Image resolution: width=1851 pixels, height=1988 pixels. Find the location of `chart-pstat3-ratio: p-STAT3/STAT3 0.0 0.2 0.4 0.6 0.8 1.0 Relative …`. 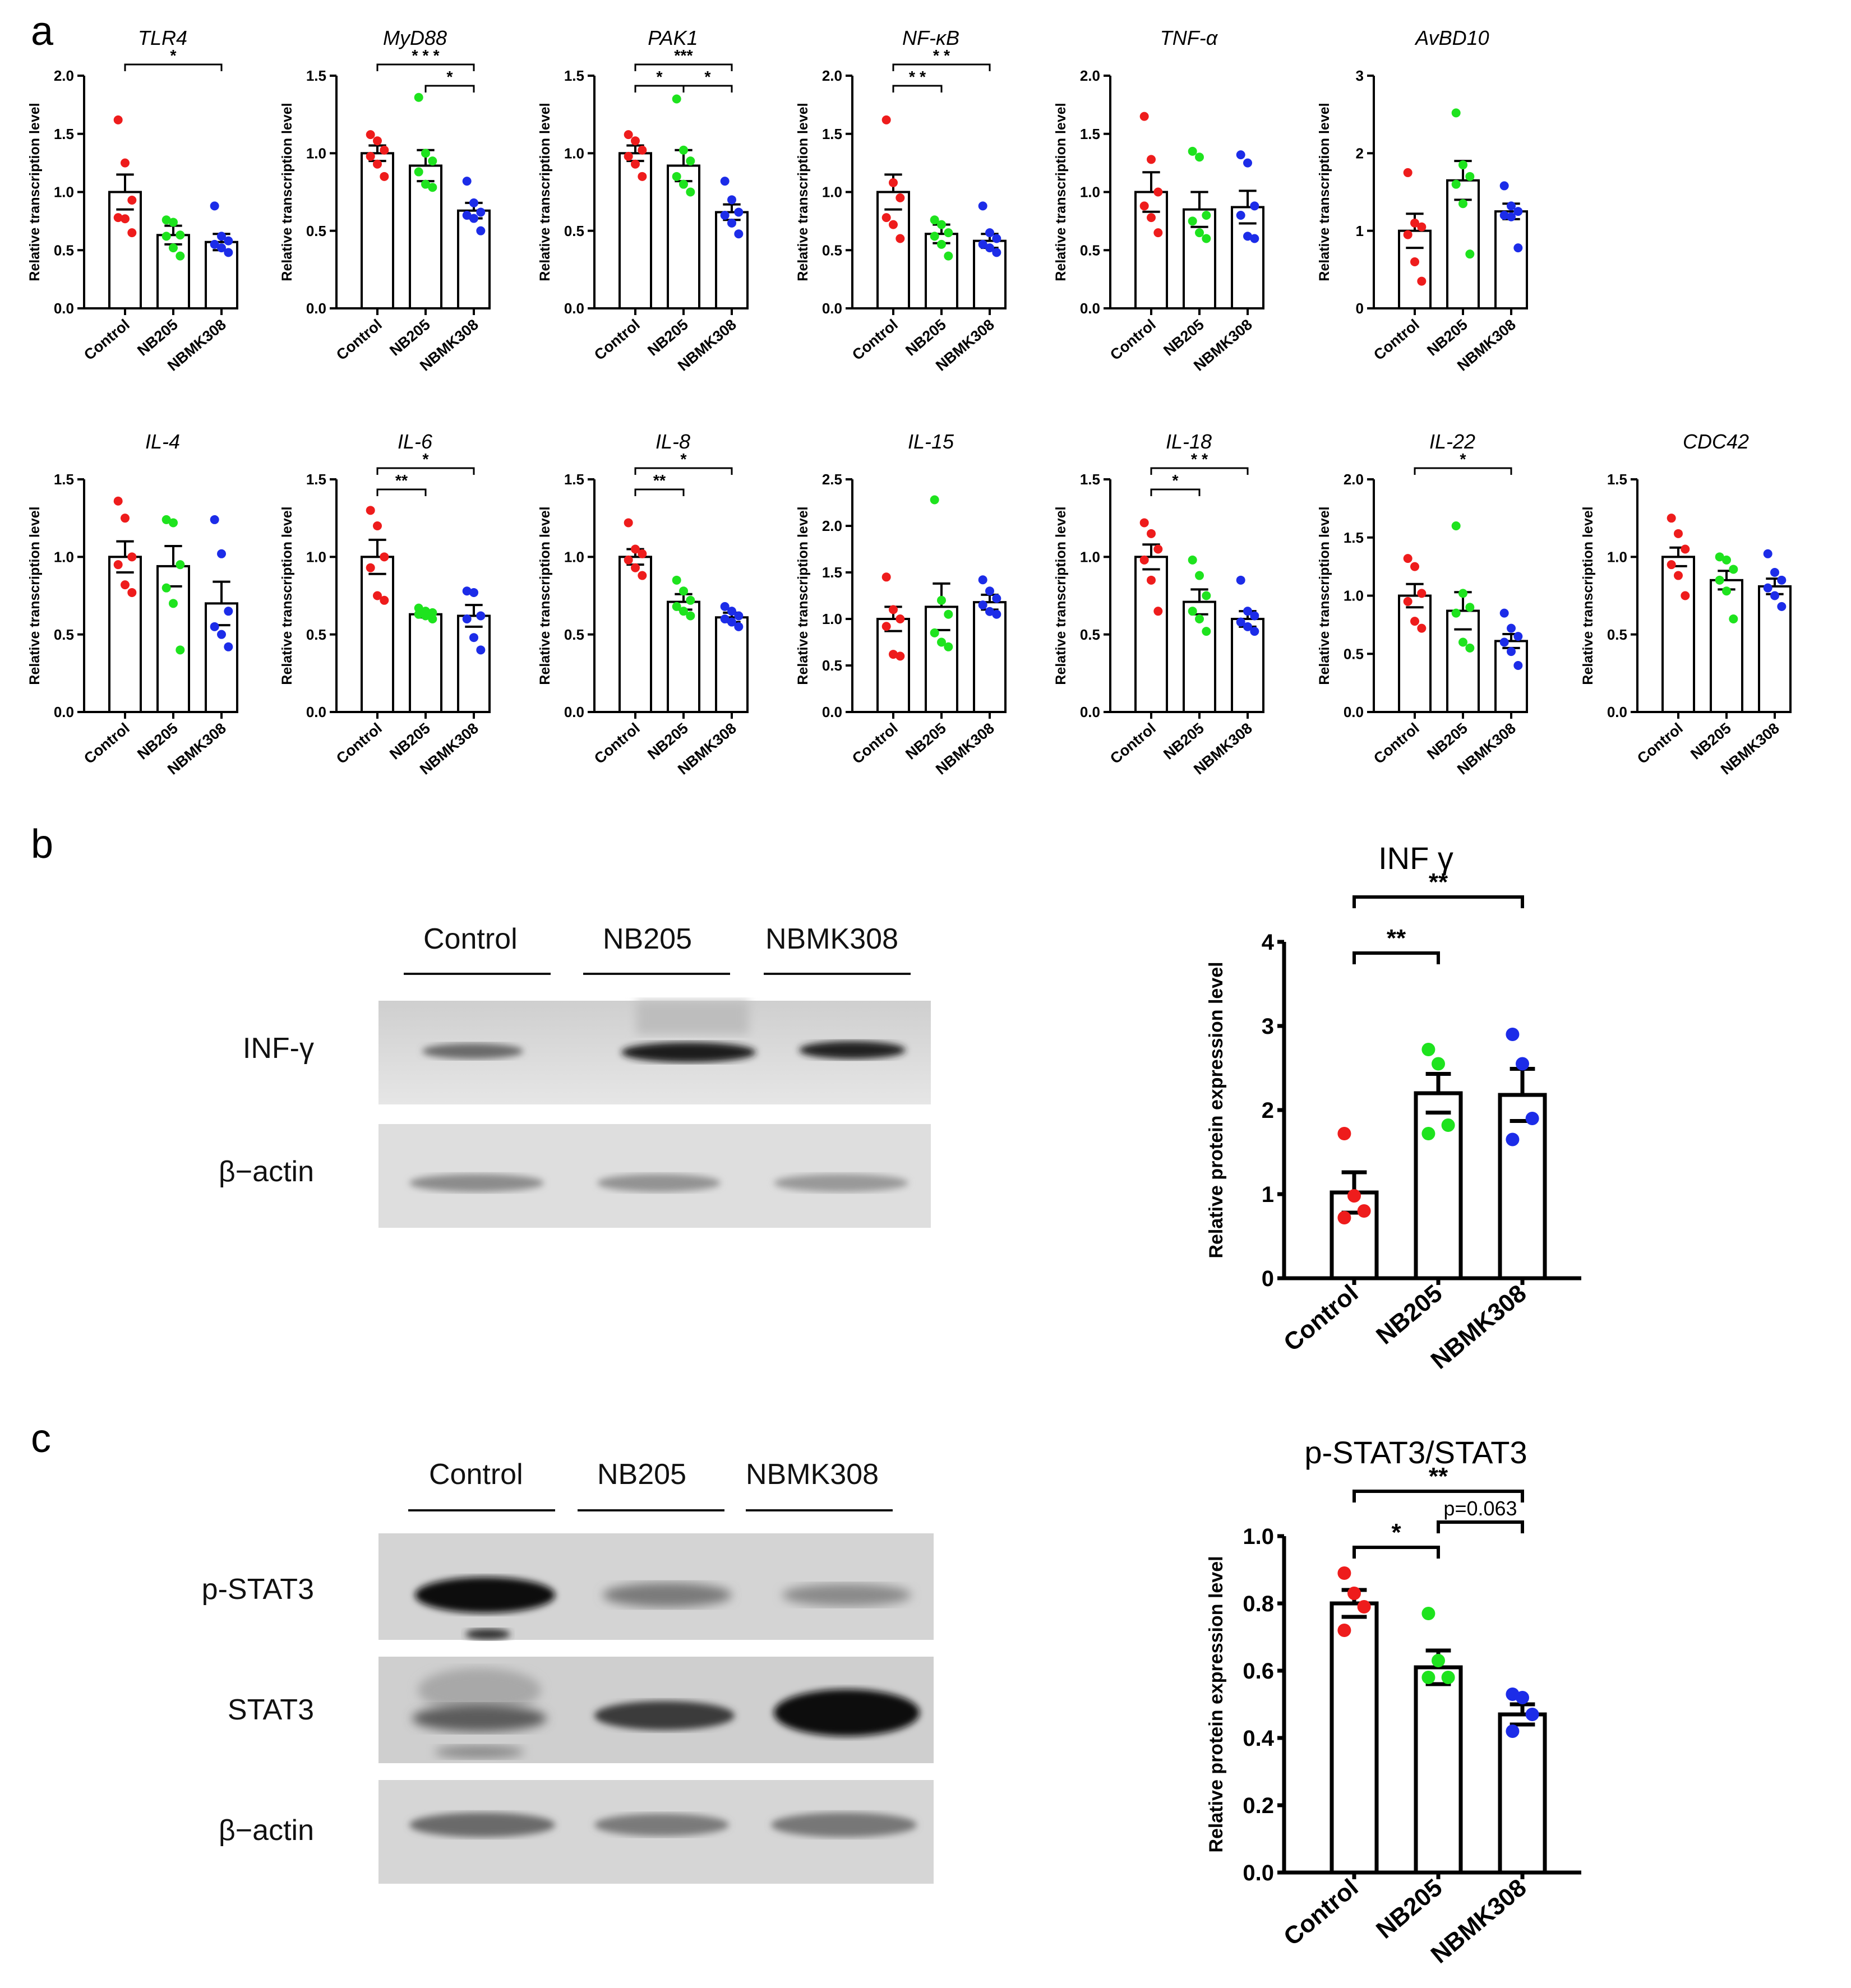

chart-pstat3-ratio: p-STAT3/STAT3 0.0 0.2 0.4 0.6 0.8 1.0 Relative … is located at coordinates (1394, 1702).